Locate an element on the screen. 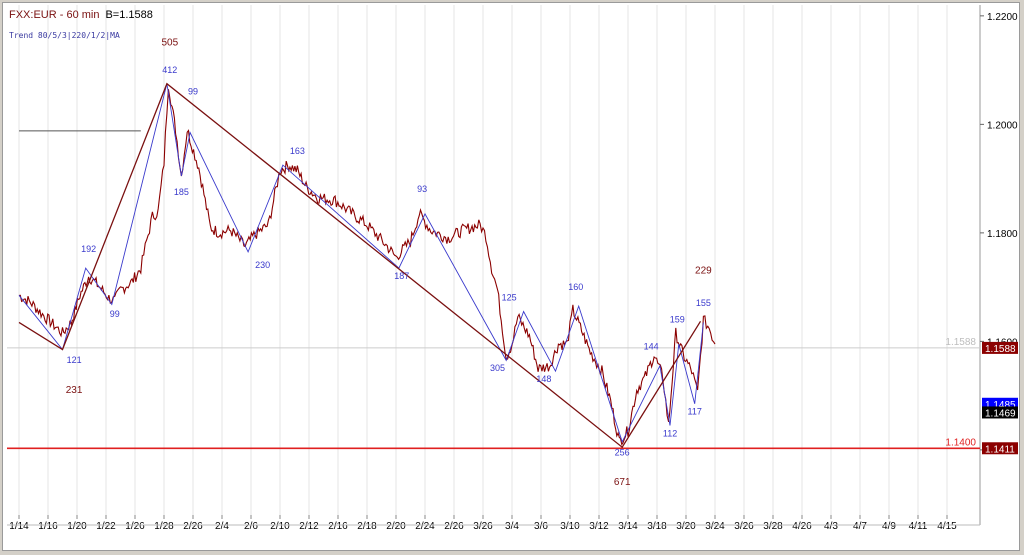  count-label: 231 is located at coordinates (74, 390).